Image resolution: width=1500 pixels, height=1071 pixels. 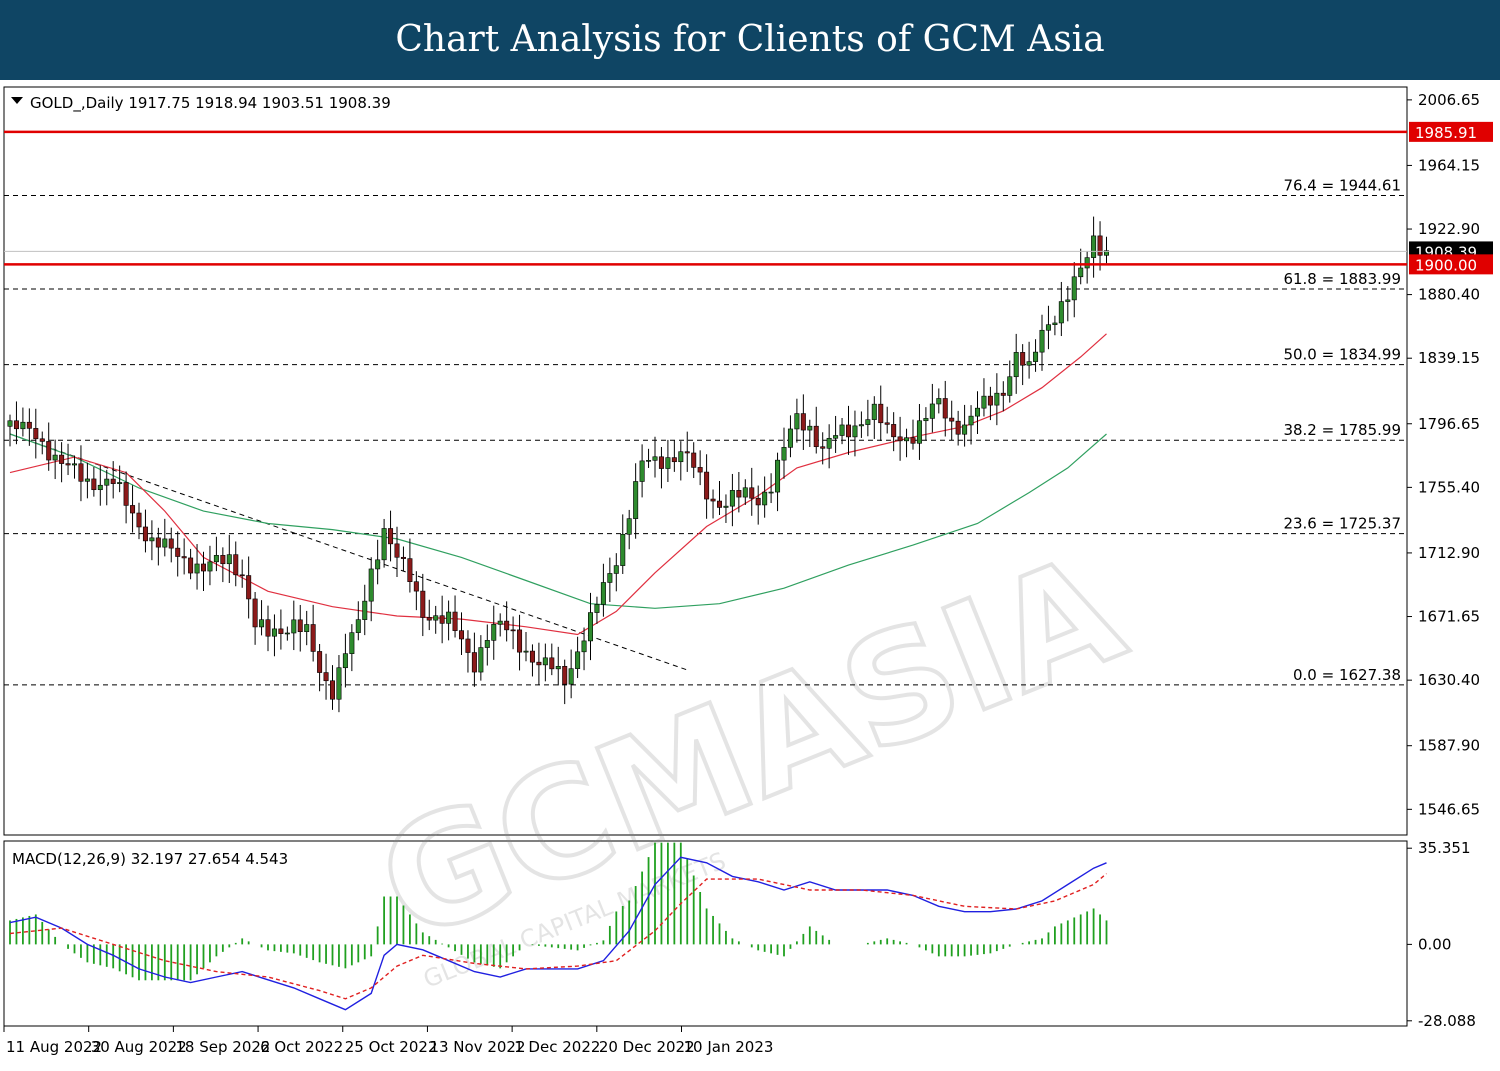 I want to click on fib-level-label: 23.6 = 1725.37, so click(x=1342, y=524).